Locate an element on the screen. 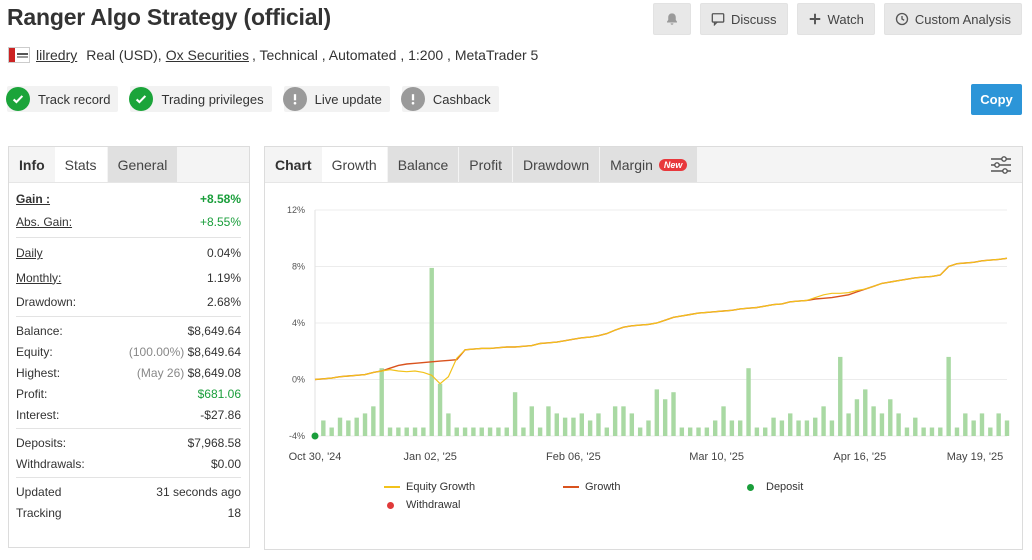 The image size is (1032, 560). legend-withdrawal: Withdrawal is located at coordinates (423, 505).